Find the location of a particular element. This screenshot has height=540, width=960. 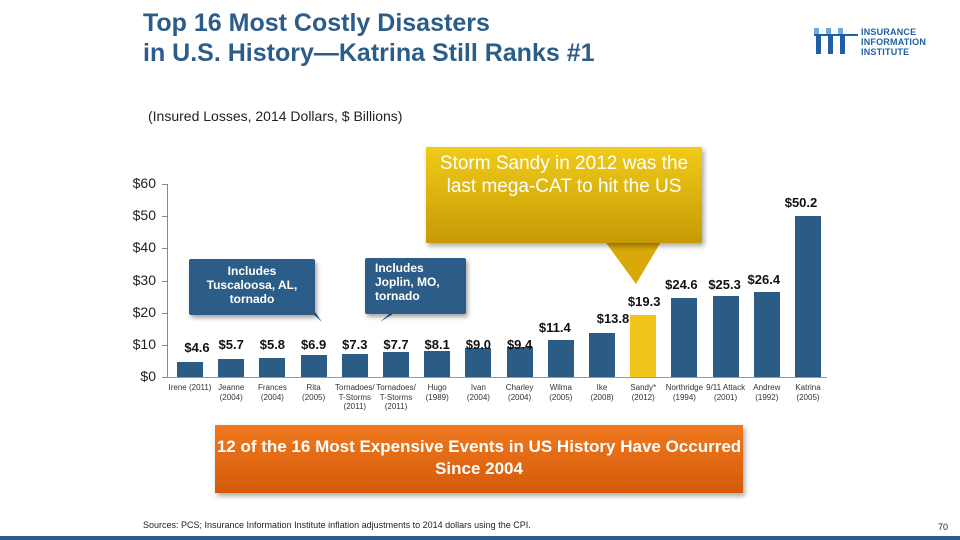

category-name: Andrew is located at coordinates (767, 387).